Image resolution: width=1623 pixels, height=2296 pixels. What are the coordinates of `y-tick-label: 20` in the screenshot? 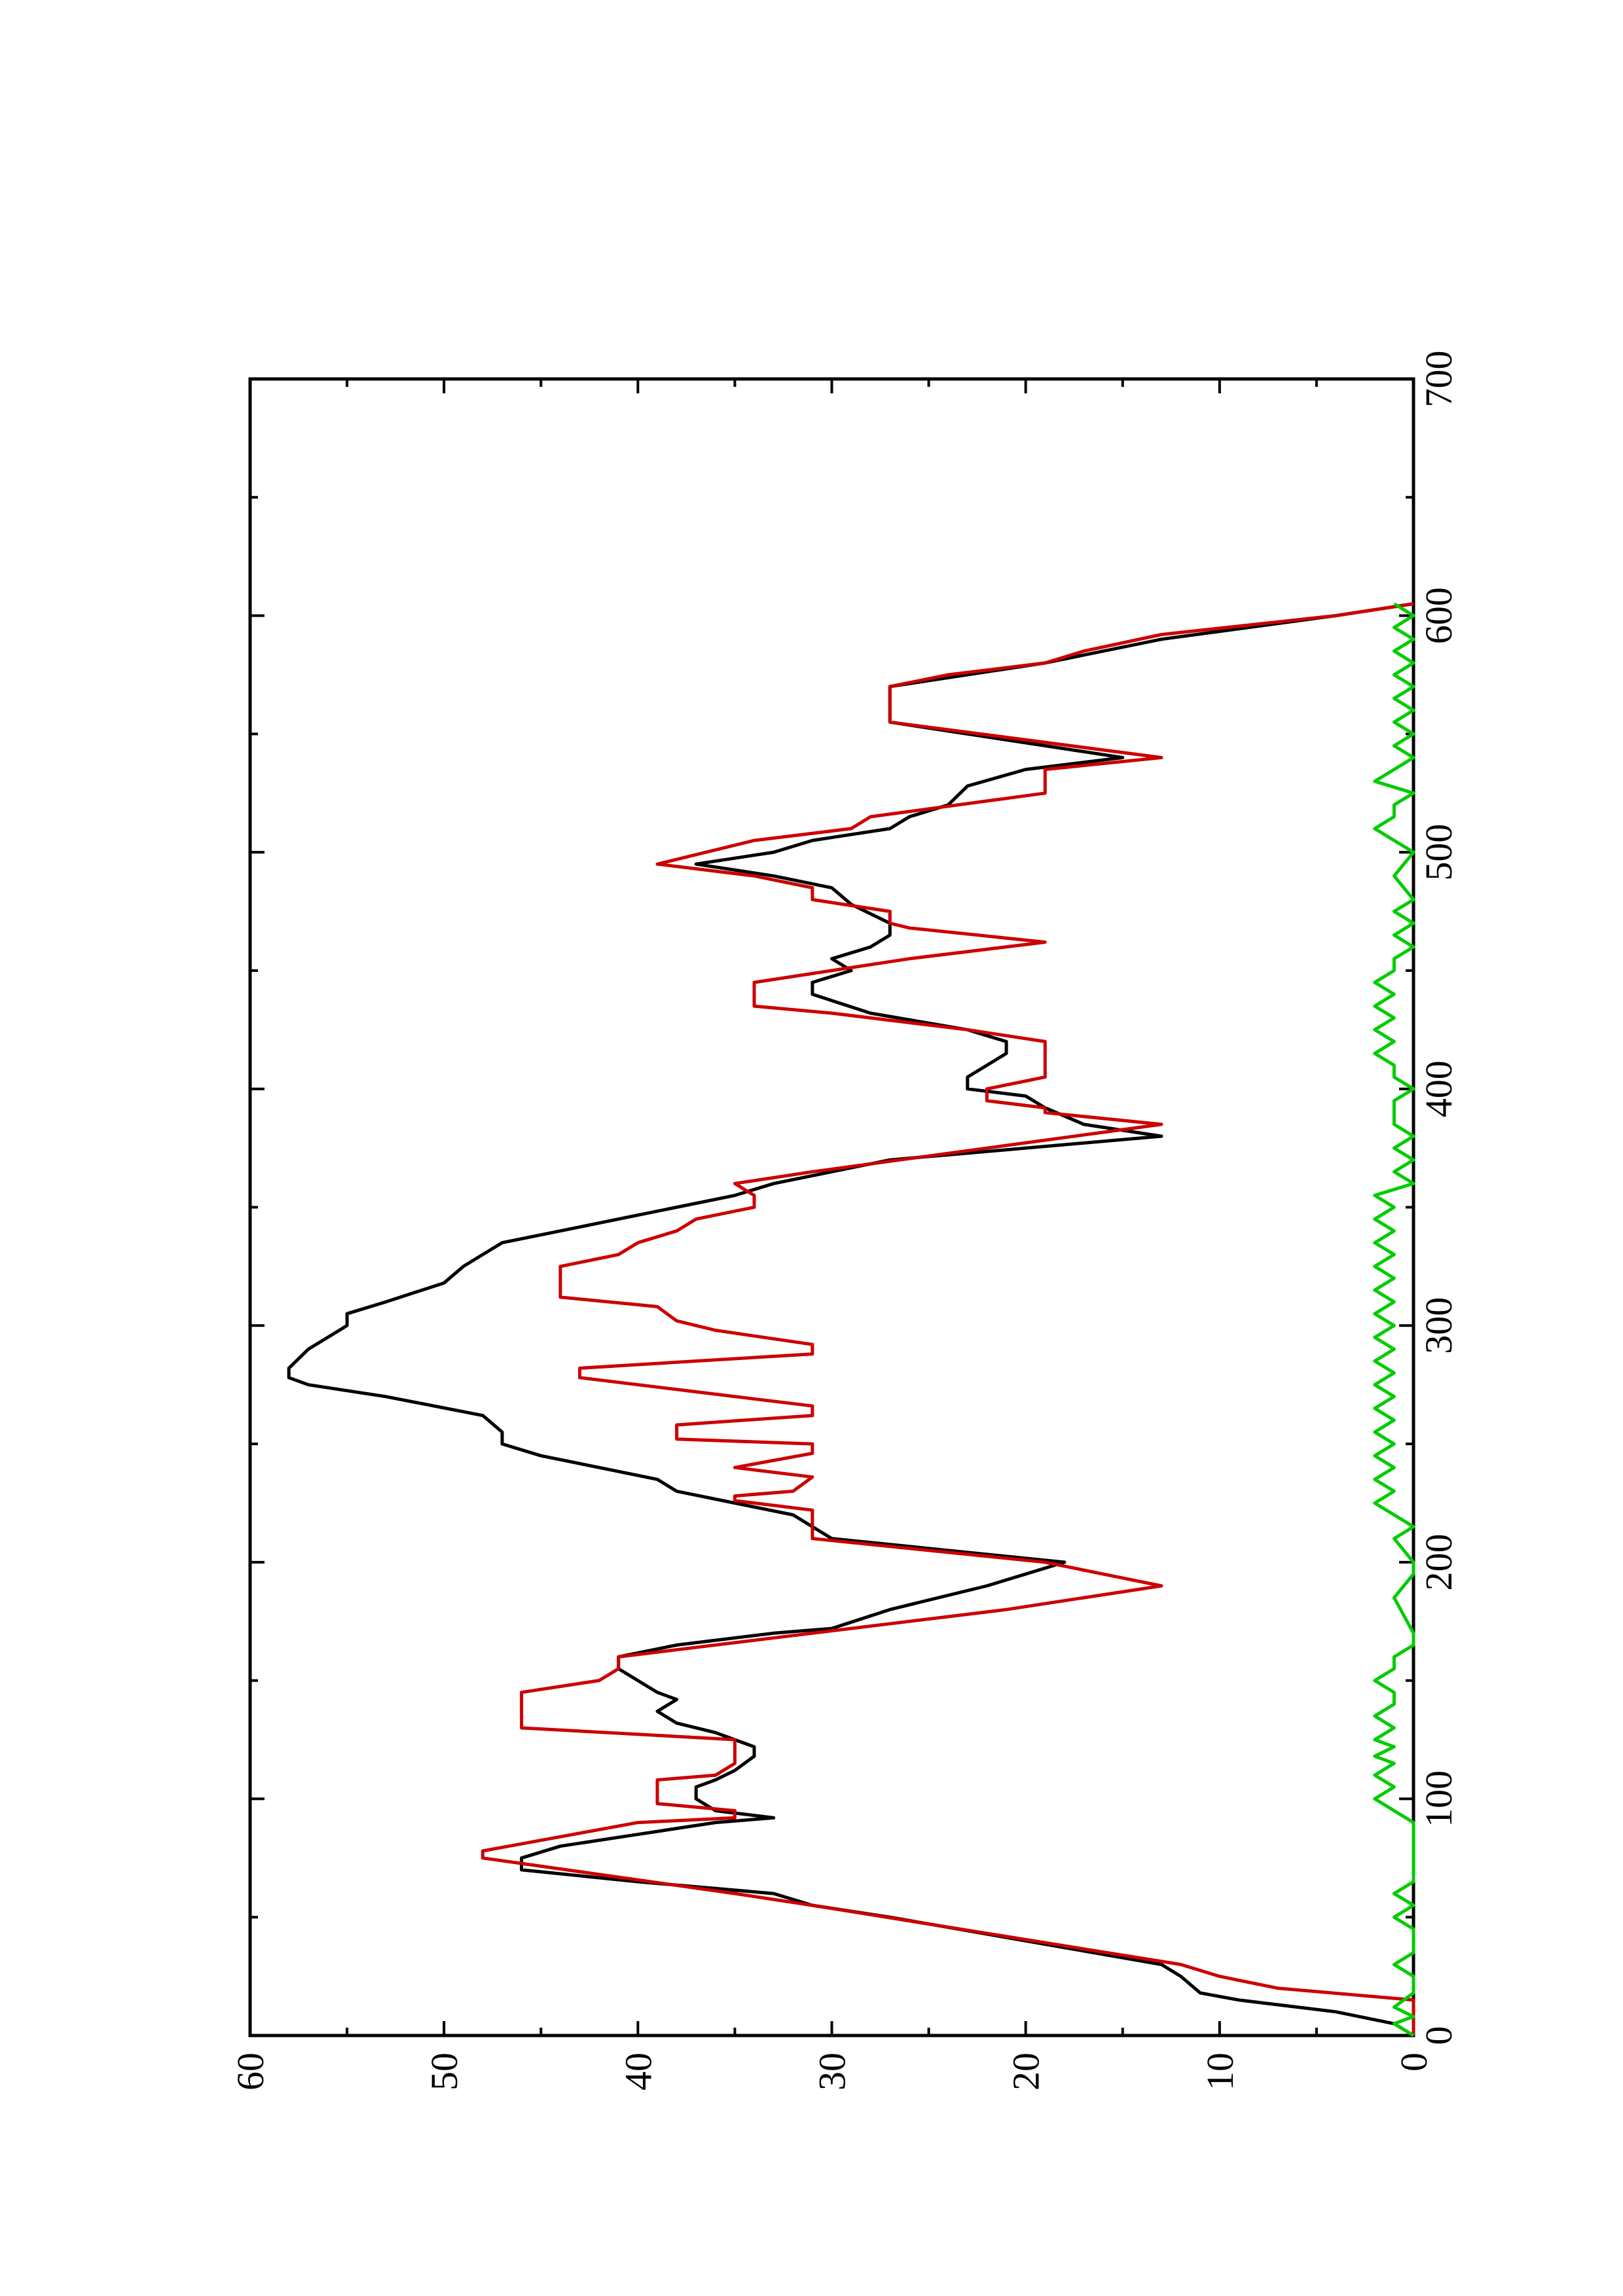 It's located at (1026, 2071).